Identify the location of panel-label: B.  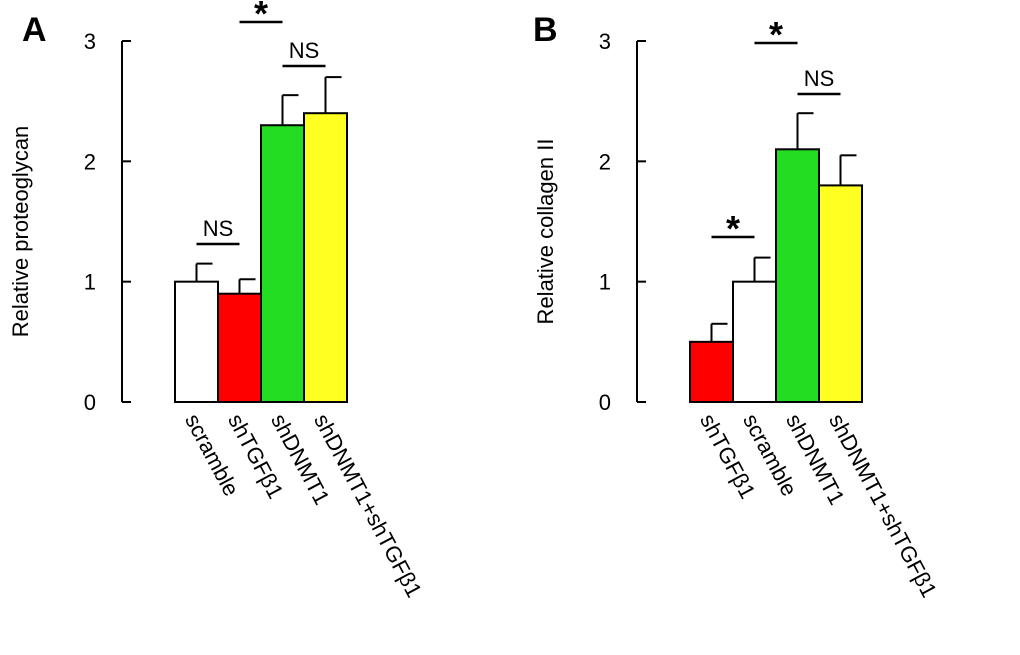
(545, 30).